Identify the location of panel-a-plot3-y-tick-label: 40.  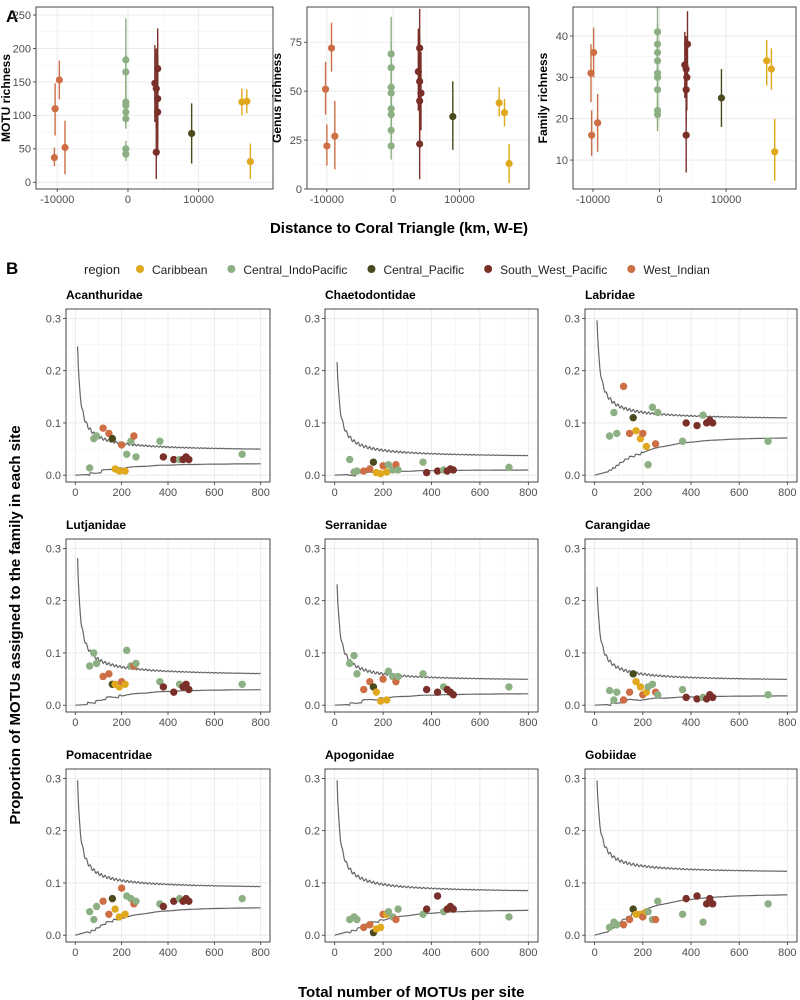
(562, 37).